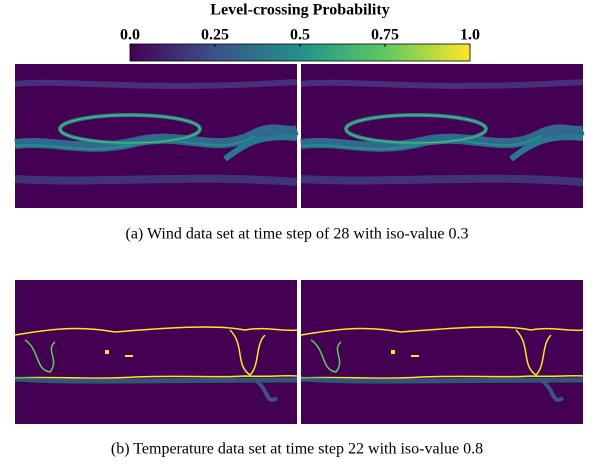 The height and width of the screenshot is (466, 594). What do you see at coordinates (470, 35) in the screenshot?
I see `tick-label: 1.0` at bounding box center [470, 35].